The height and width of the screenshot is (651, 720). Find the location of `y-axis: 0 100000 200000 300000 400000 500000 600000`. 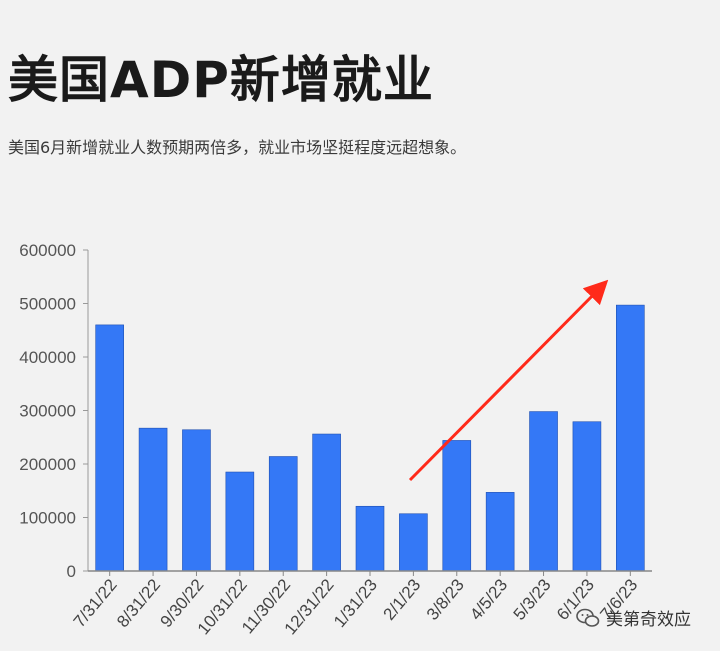

y-axis: 0 100000 200000 300000 400000 500000 600000 is located at coordinates (54, 411).